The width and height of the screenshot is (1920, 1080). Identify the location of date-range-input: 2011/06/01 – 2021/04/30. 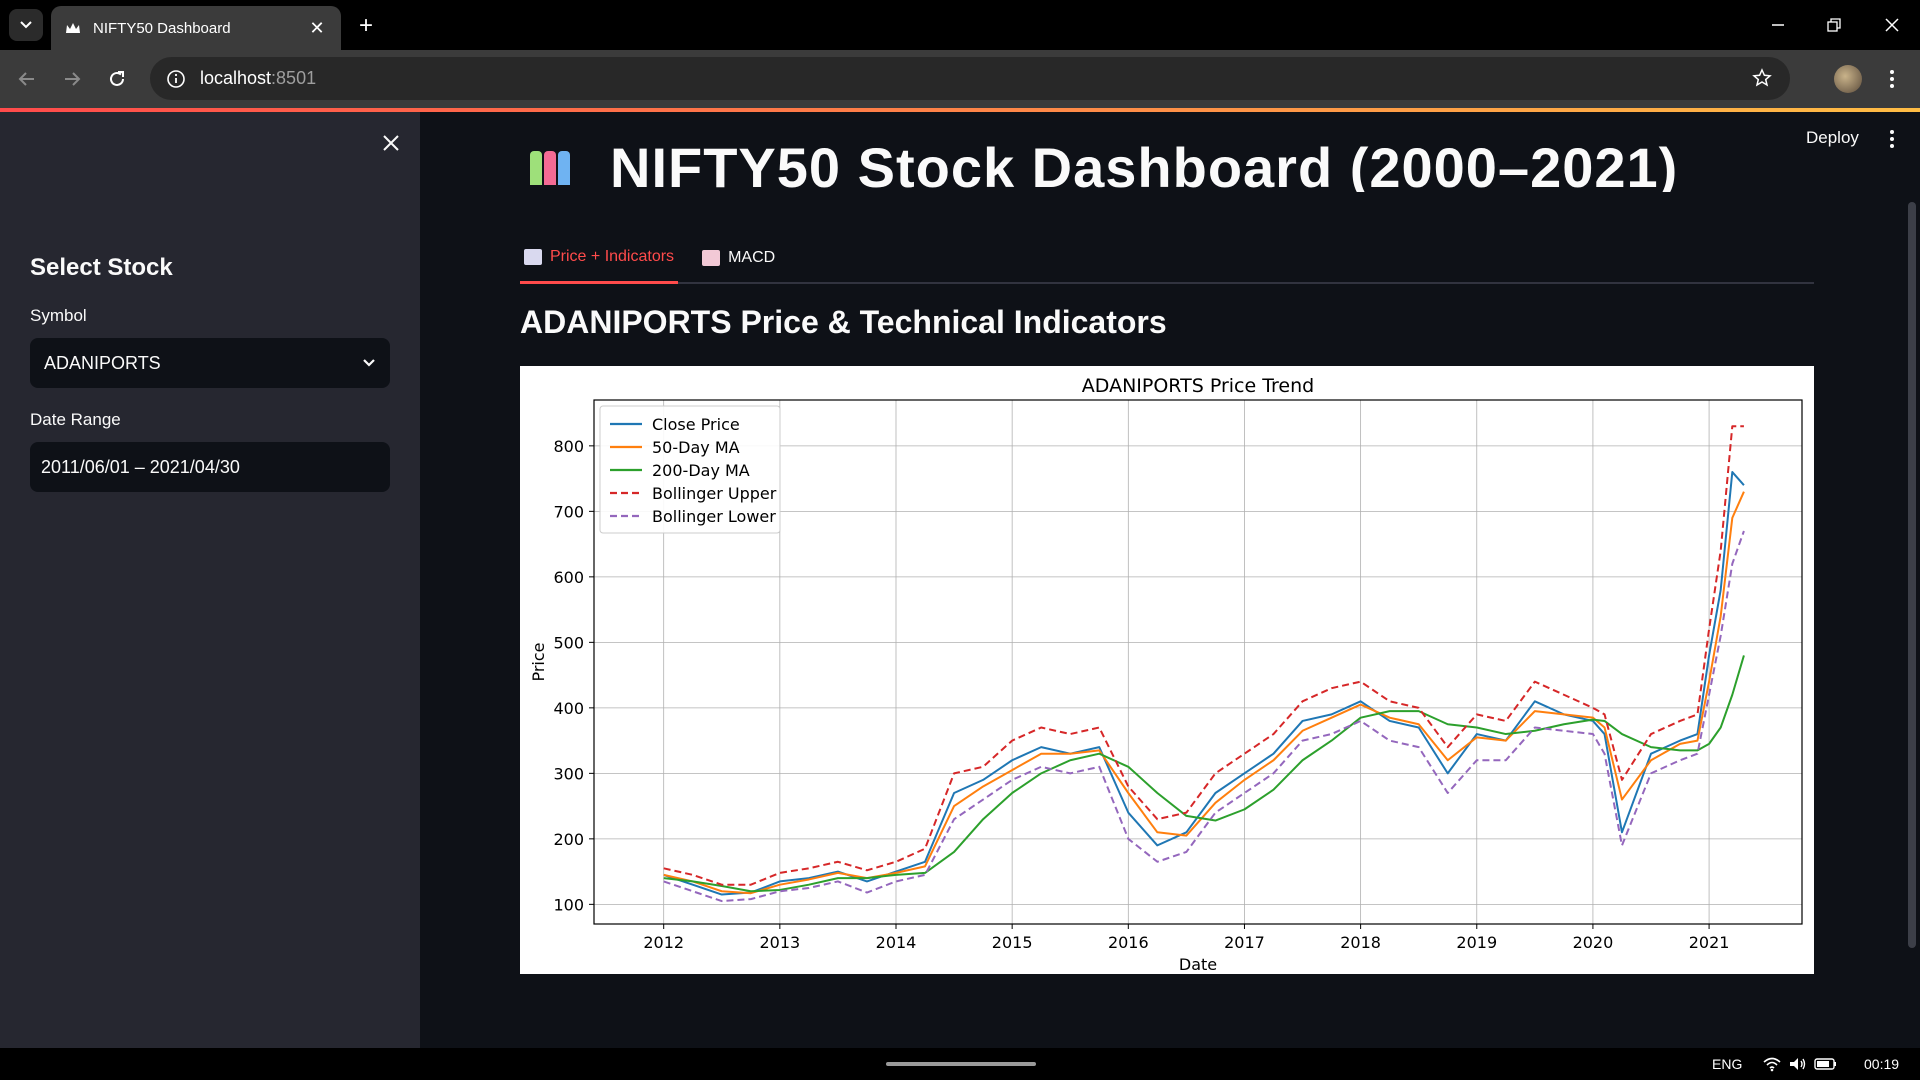
(210, 467).